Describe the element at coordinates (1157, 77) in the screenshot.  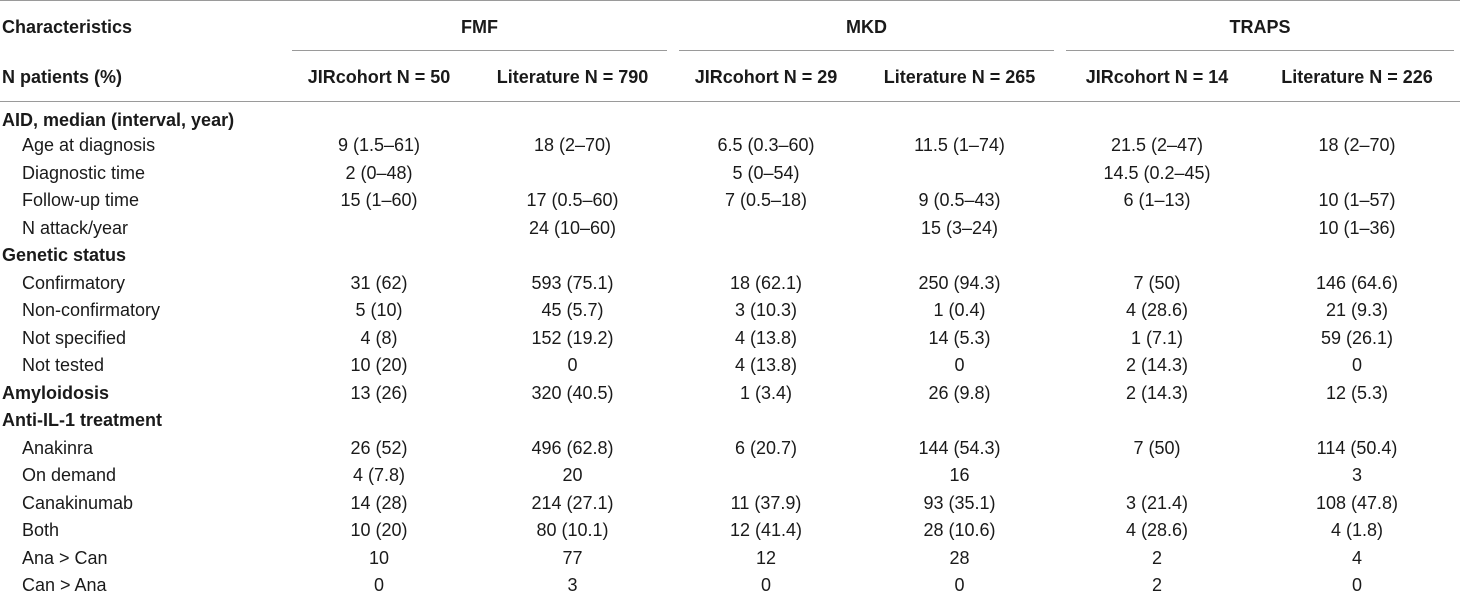
I see `subheader-traps-jircohort: JIRcohort N = 14` at that location.